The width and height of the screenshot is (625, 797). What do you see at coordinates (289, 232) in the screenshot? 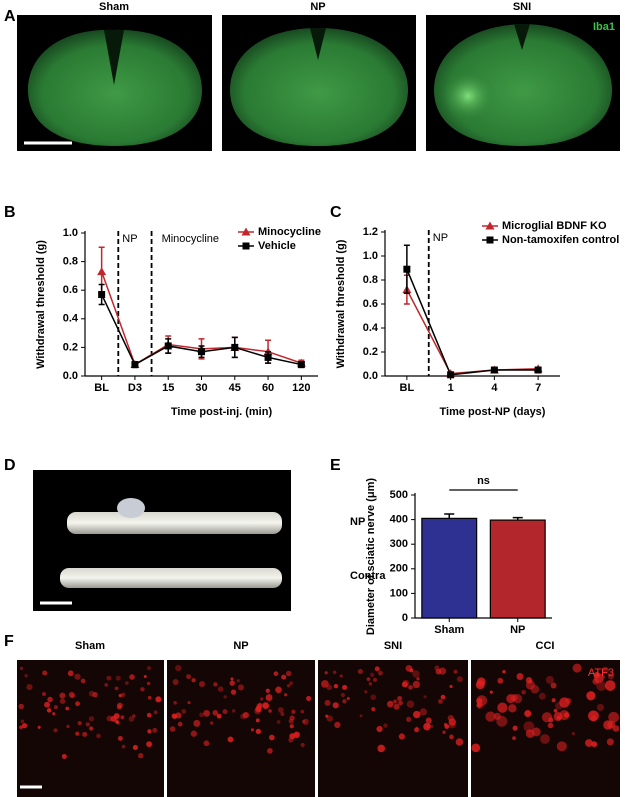
I see `legend-label: Minocycline` at bounding box center [289, 232].